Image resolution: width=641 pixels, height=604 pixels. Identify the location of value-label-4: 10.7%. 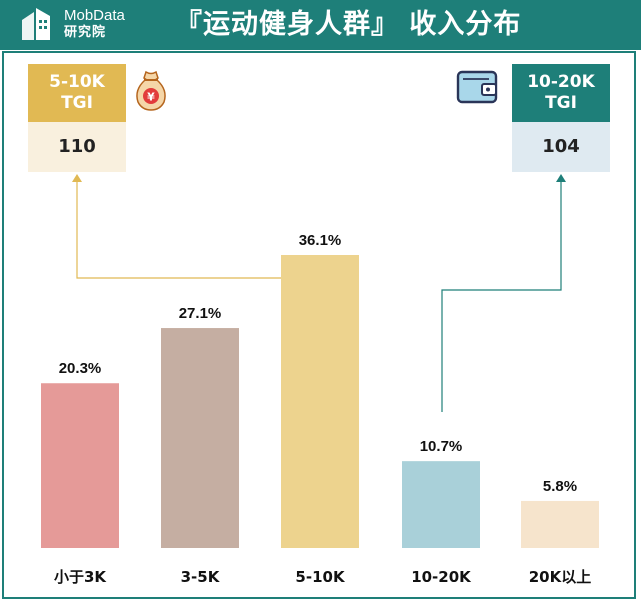
(441, 446).